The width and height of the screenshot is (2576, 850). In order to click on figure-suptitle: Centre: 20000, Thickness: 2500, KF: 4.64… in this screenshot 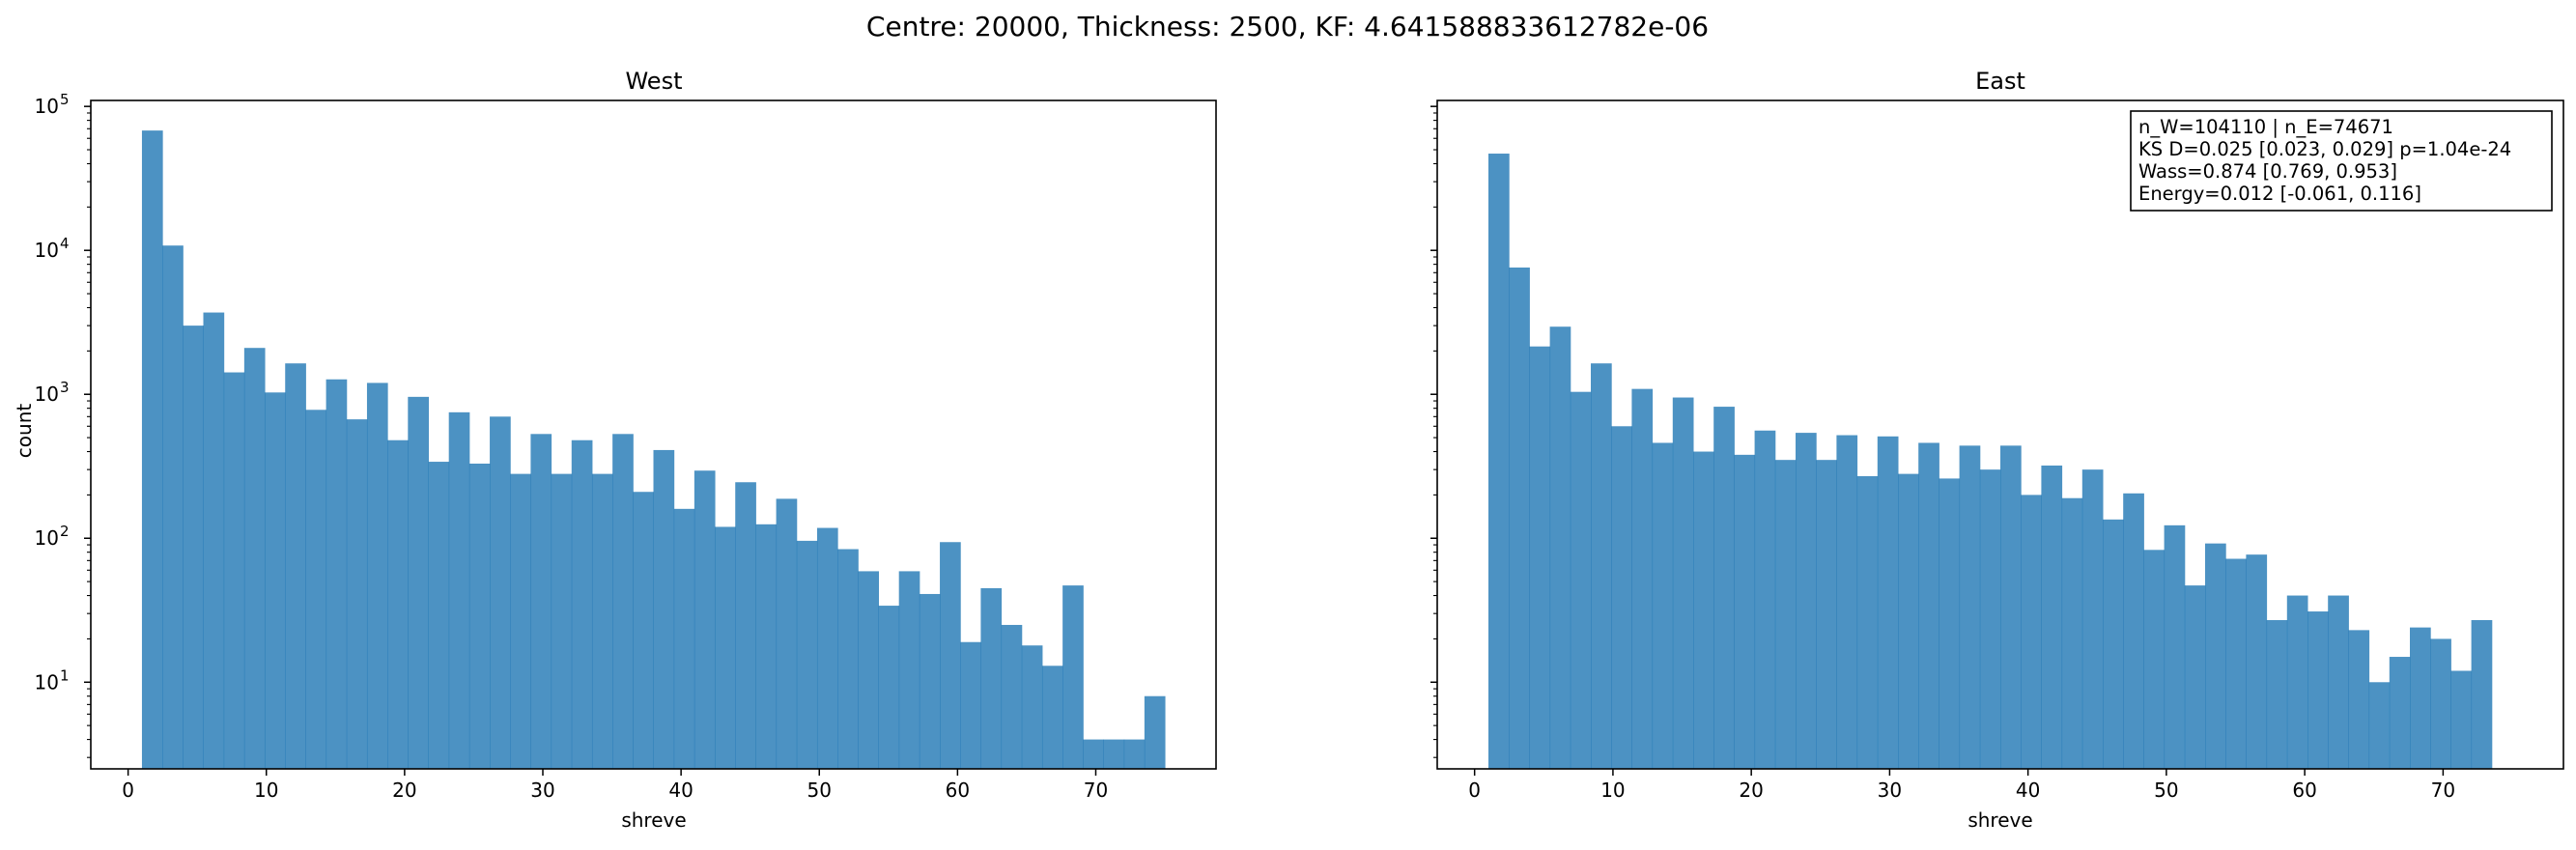, I will do `click(1287, 27)`.